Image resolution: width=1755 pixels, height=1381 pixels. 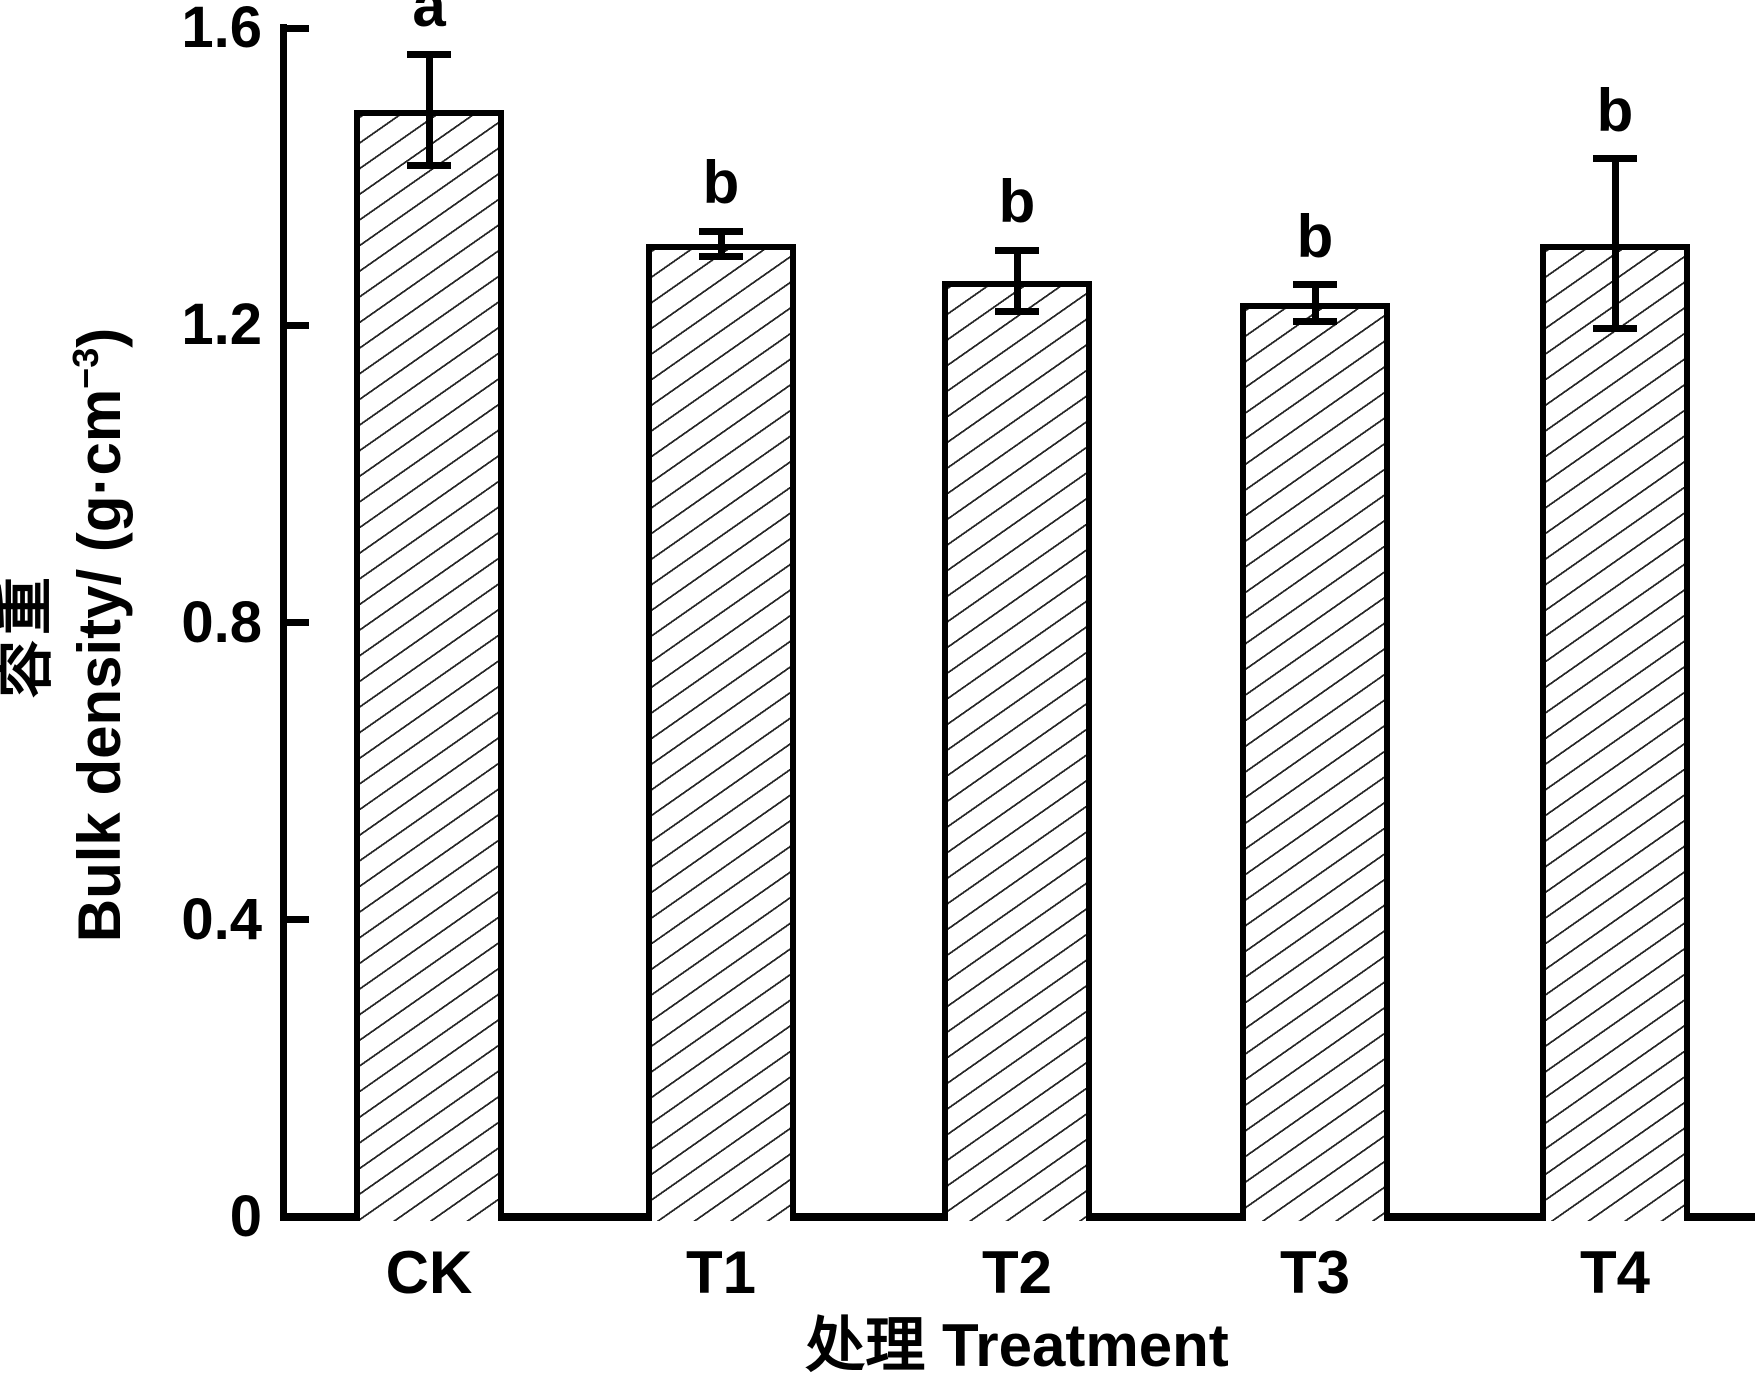 I want to click on x-tick-label-T4: T4, so click(x=1615, y=1272).